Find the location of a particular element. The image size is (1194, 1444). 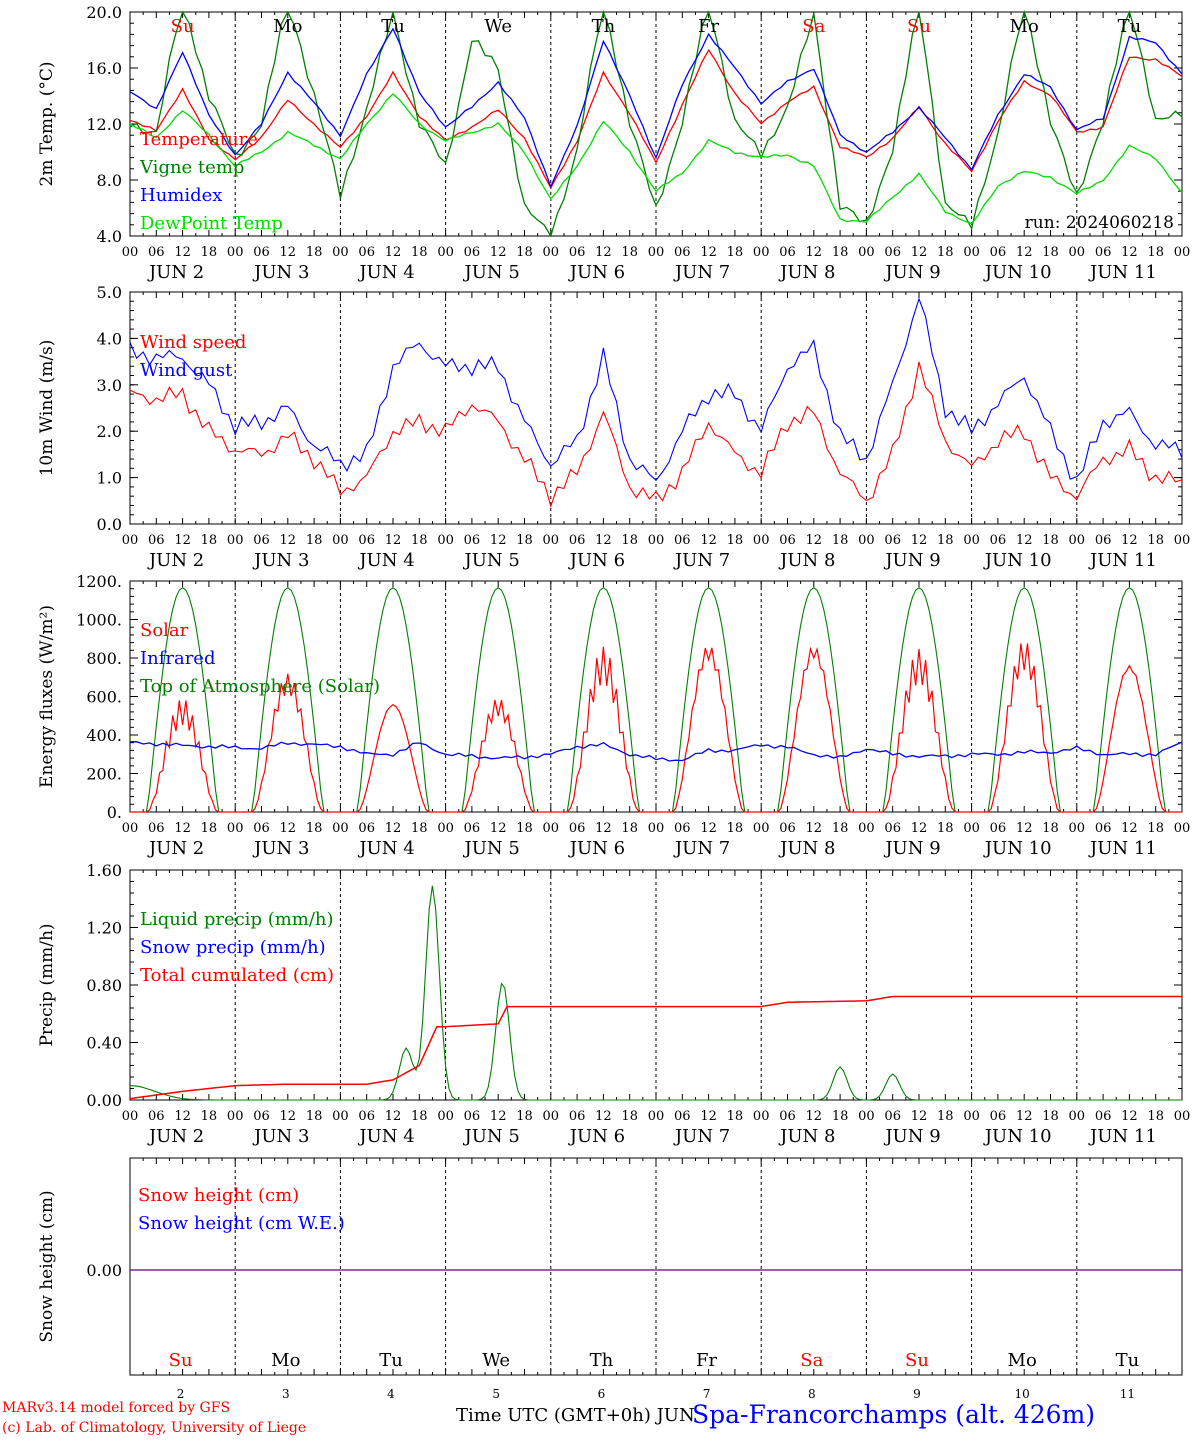

legend-lightgreen: DewPoint Temp is located at coordinates (211, 223).